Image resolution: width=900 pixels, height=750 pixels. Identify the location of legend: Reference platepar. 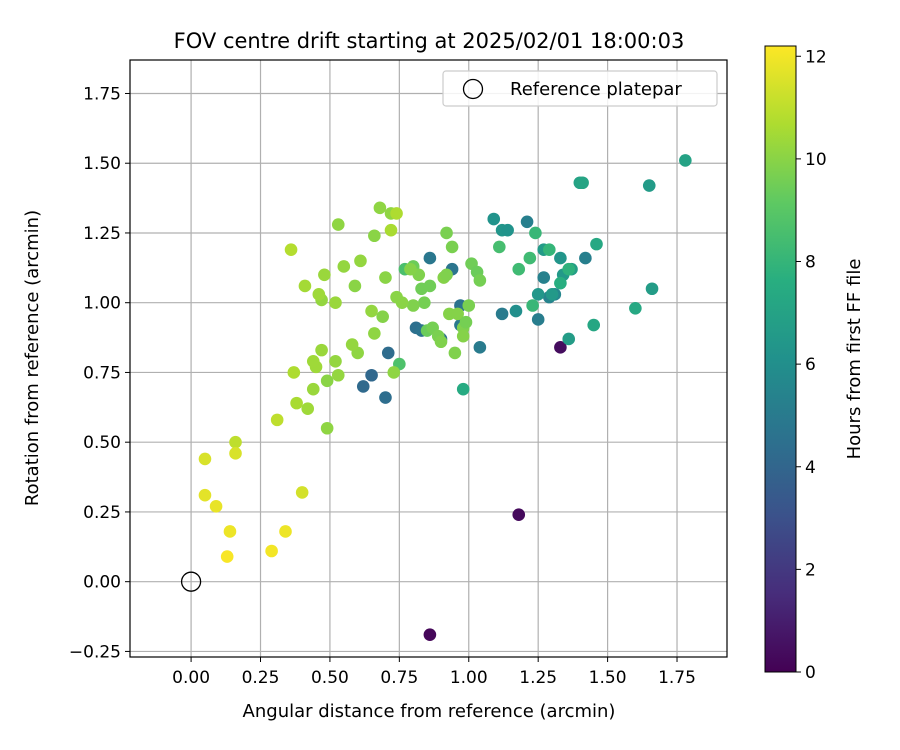
(580, 88).